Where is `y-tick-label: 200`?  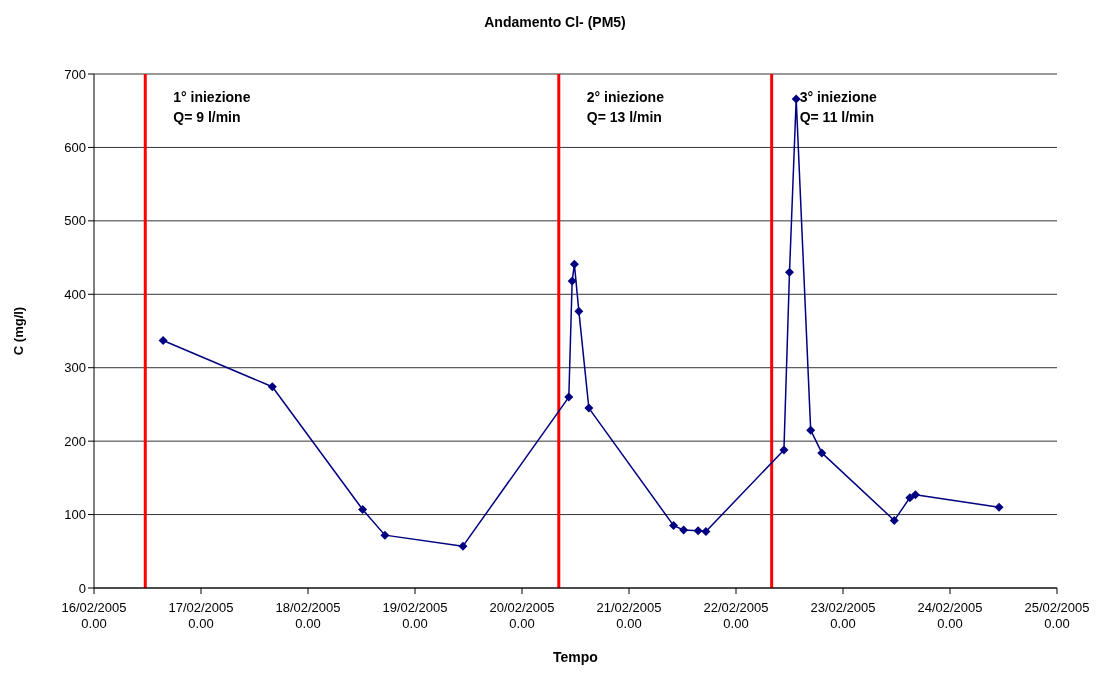
y-tick-label: 200 is located at coordinates (75, 441).